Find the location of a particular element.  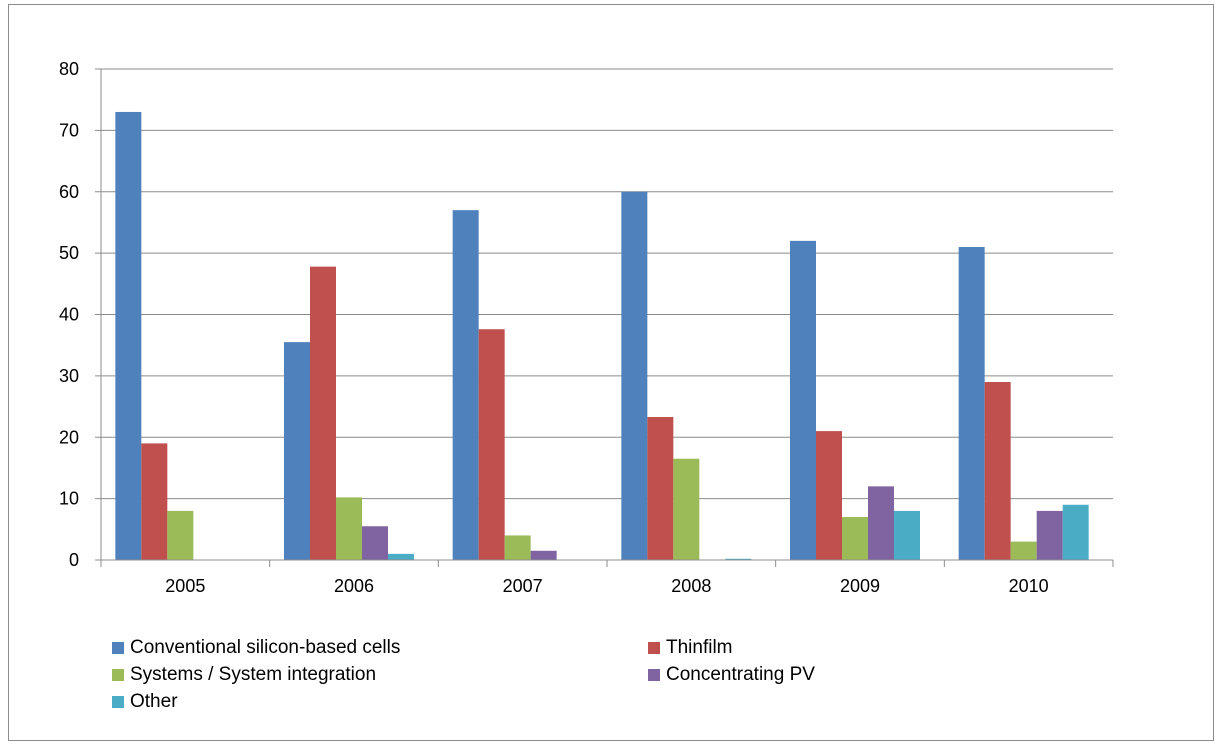

legend-item-other: Other is located at coordinates (145, 702).